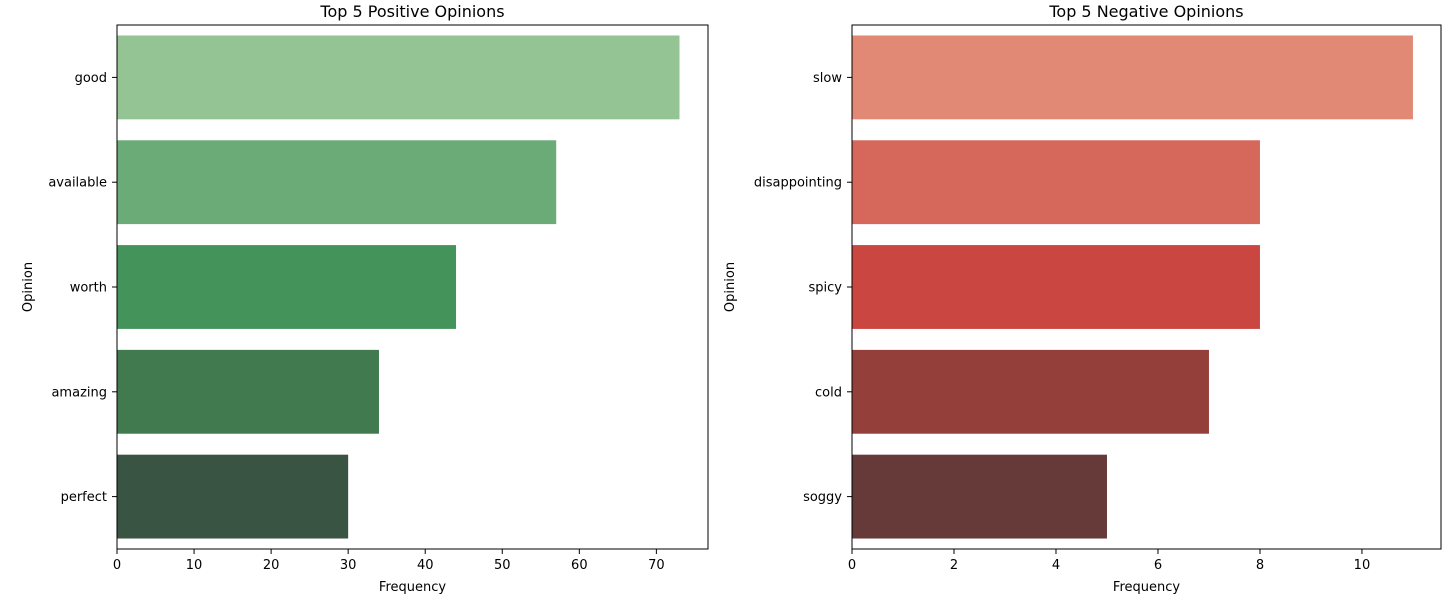 This screenshot has width=1455, height=608. I want to click on bar-disappointing, so click(1056, 182).